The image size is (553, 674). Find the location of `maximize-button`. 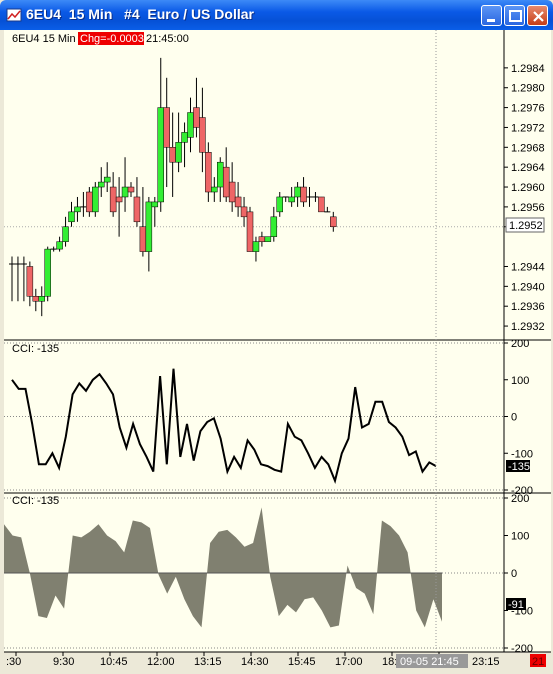

maximize-button is located at coordinates (514, 15).